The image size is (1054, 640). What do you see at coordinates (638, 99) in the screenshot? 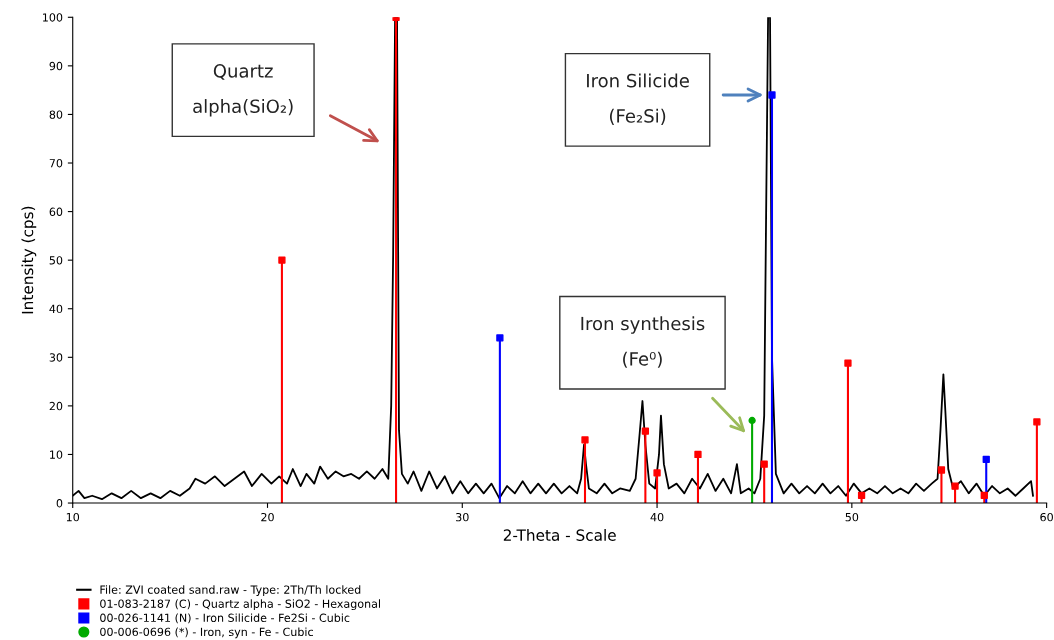
I see `annotation: Iron Silicide (Fe₂Si)` at bounding box center [638, 99].